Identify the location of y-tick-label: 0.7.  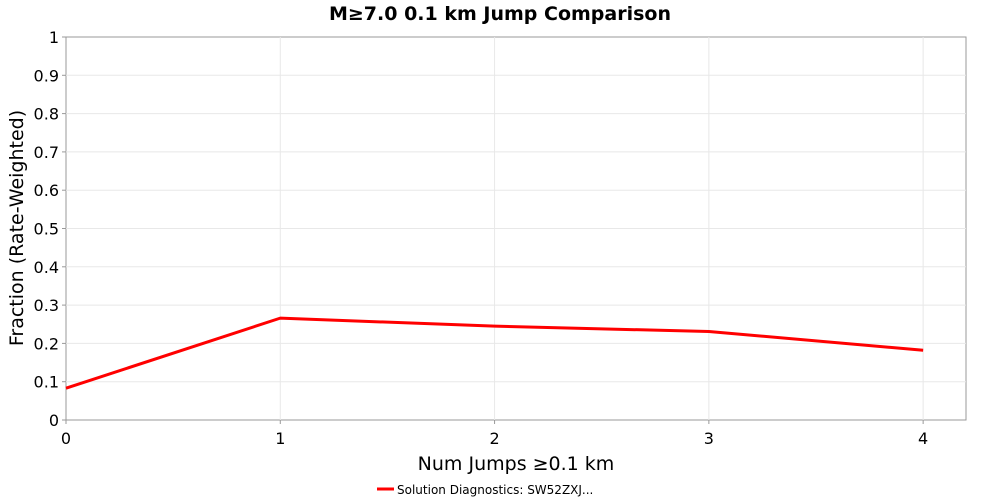
(46, 152).